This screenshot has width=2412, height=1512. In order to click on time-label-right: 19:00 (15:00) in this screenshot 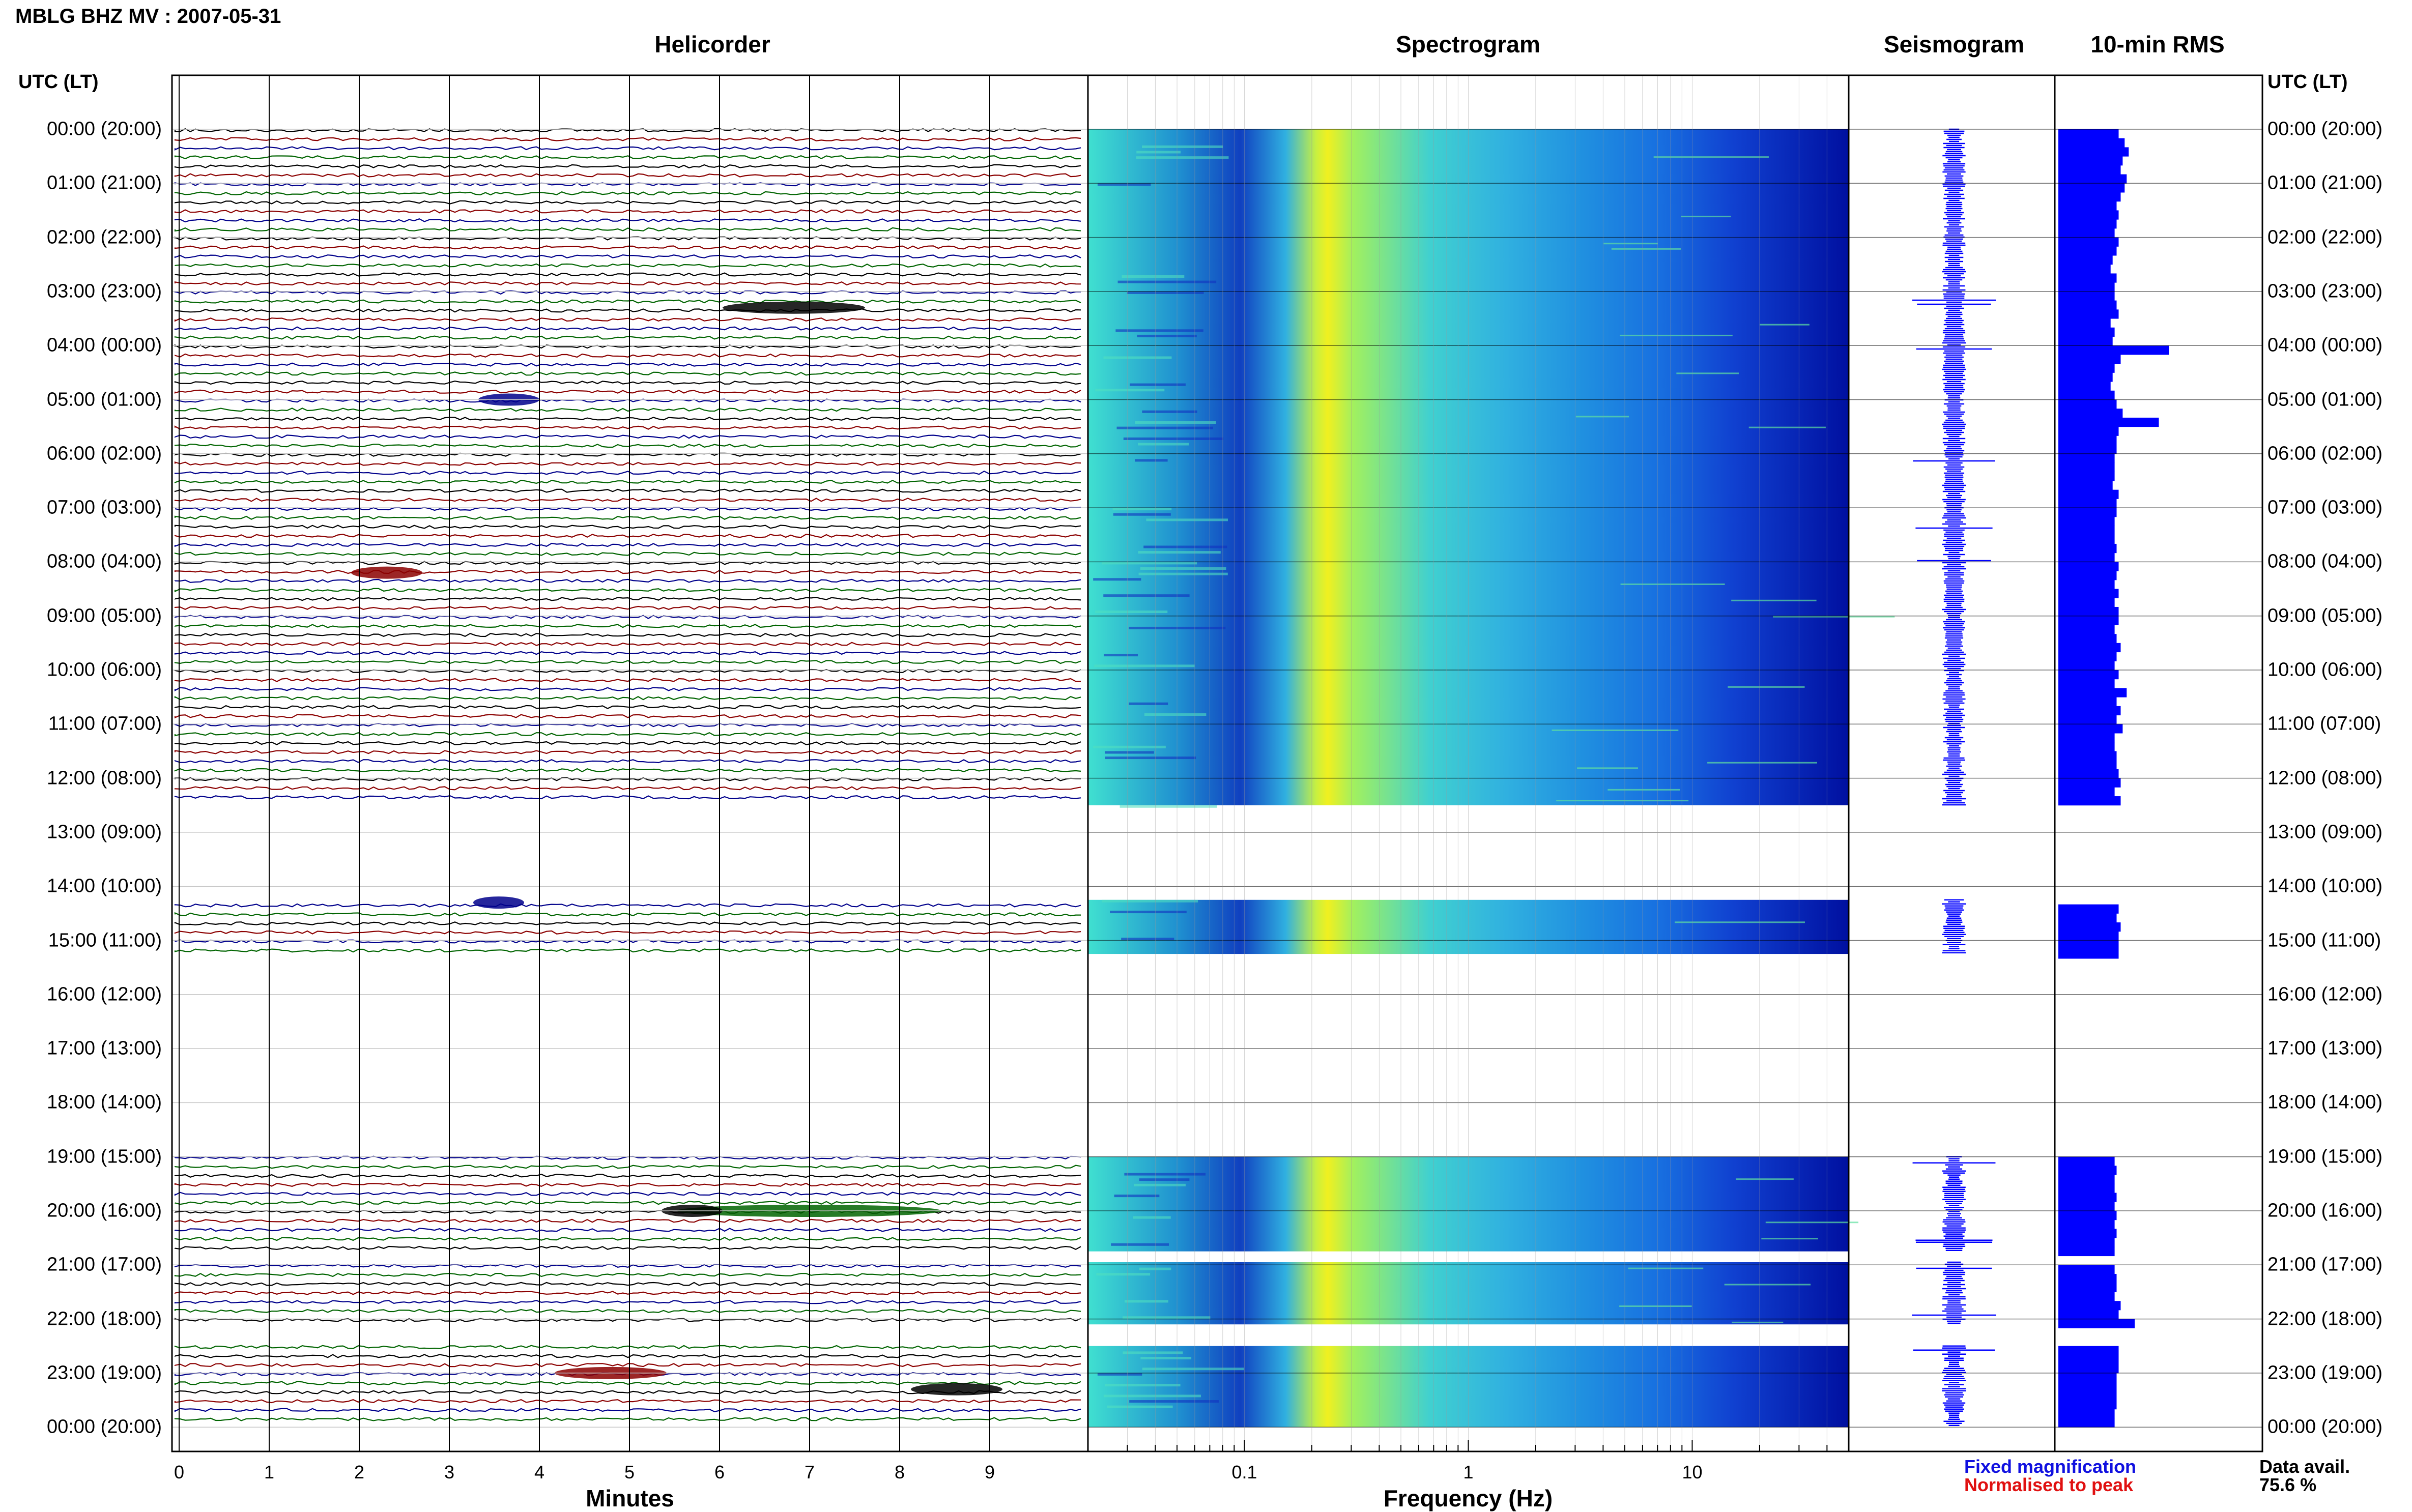, I will do `click(2325, 1157)`.